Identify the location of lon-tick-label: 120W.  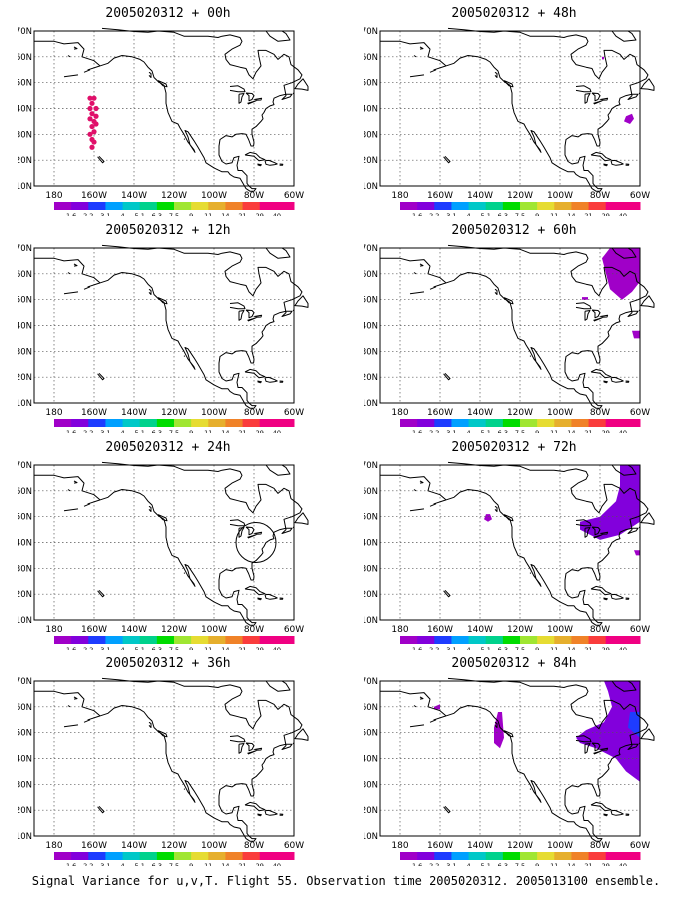
(174, 196).